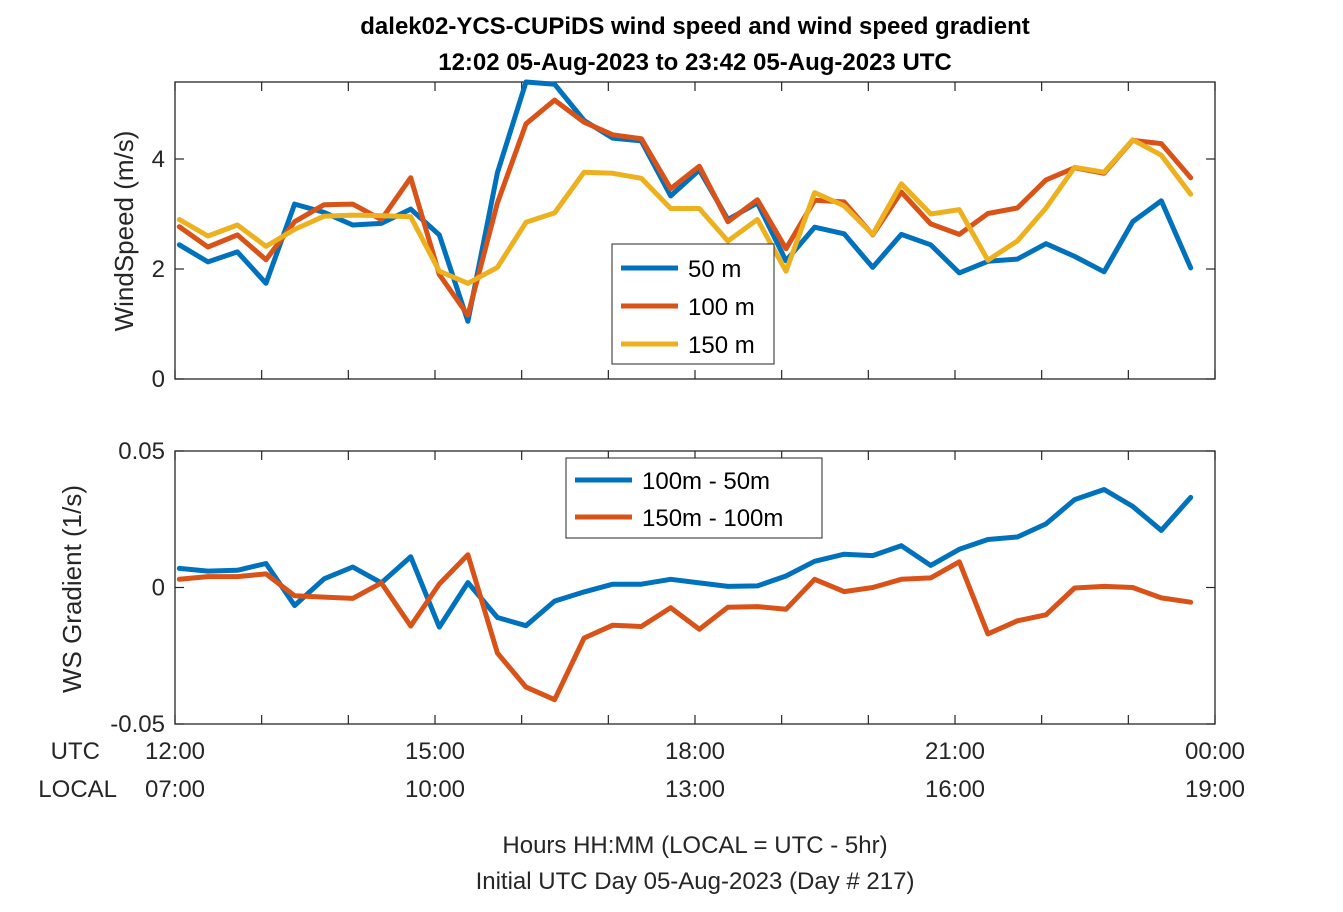 This screenshot has width=1343, height=912. I want to click on windspeed-ytick-label: 4, so click(158, 159).